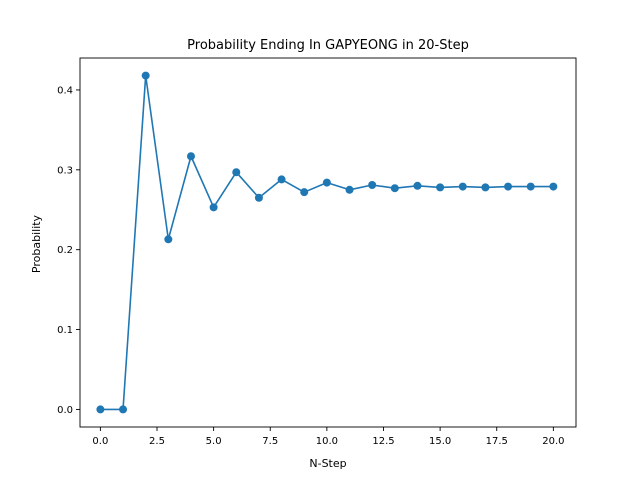 The height and width of the screenshot is (480, 640). I want to click on x-tick-label: 5.0, so click(214, 441).